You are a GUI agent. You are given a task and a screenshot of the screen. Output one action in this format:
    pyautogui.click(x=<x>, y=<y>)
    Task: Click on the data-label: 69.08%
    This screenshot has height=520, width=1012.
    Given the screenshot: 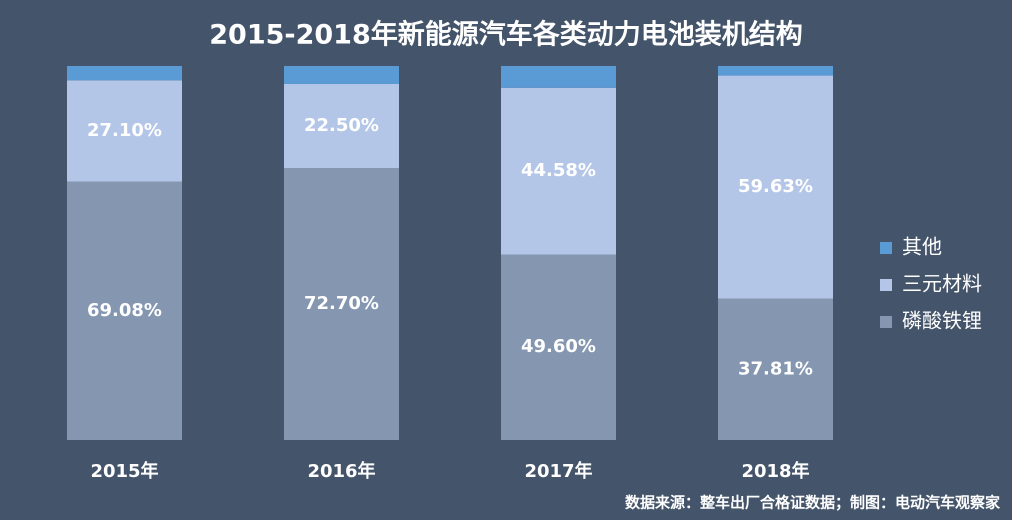 What is the action you would take?
    pyautogui.click(x=124, y=310)
    